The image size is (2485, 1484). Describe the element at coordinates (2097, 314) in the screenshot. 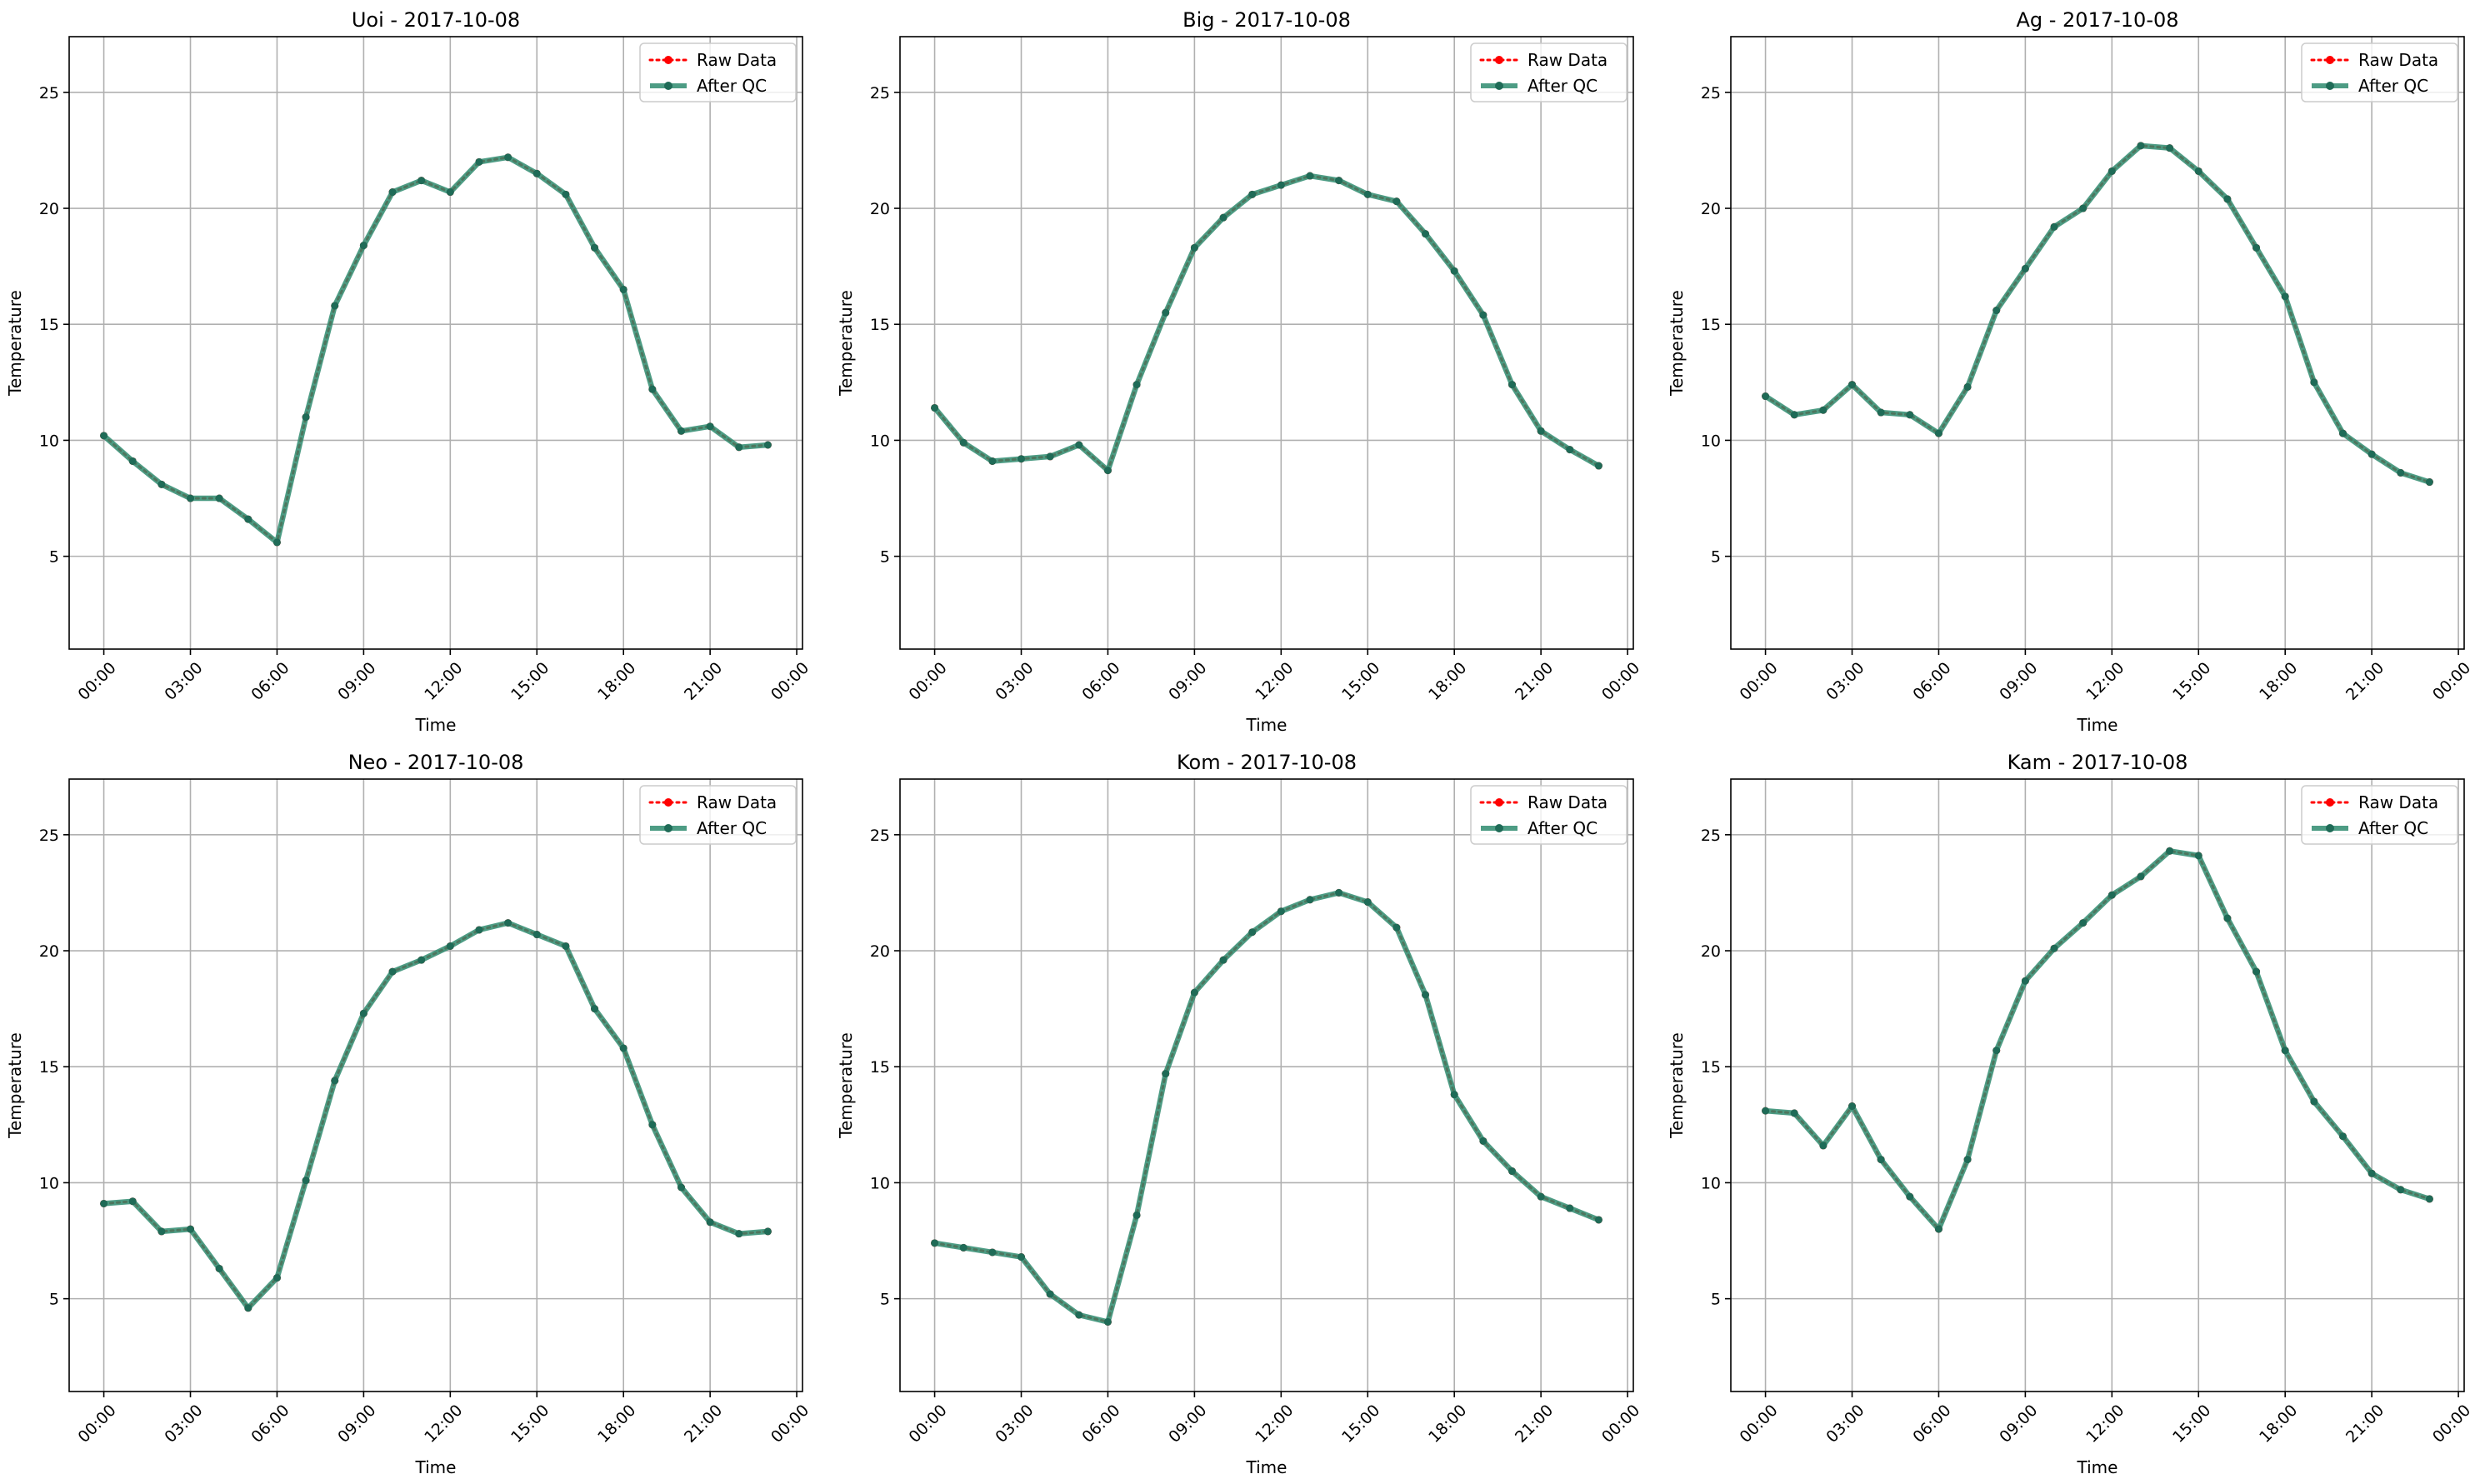

I see `series-raw-data-line` at that location.